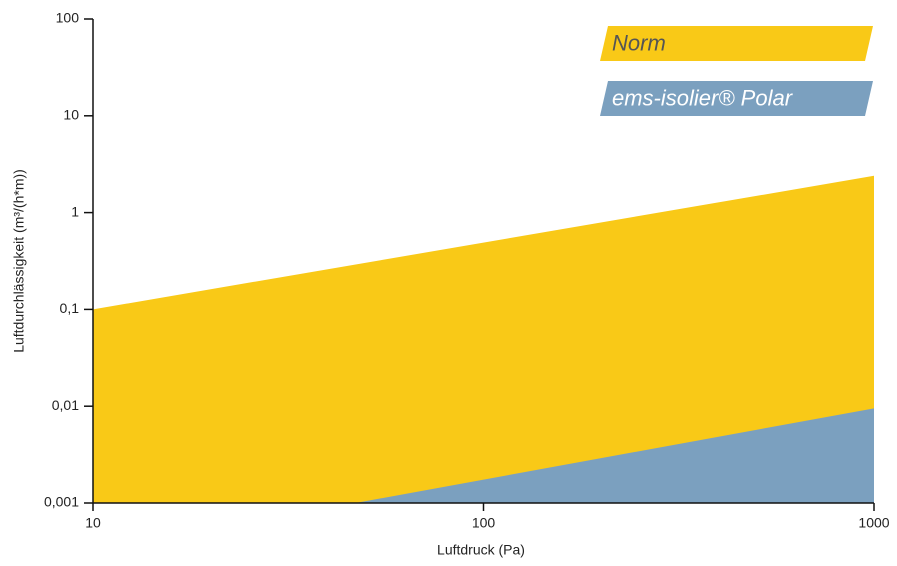 This screenshot has height=566, width=897. I want to click on y-tick-label: 100, so click(68, 18).